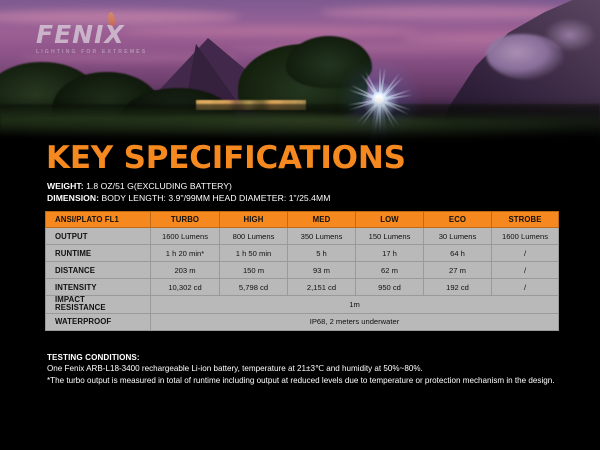 The image size is (600, 450). What do you see at coordinates (253, 287) in the screenshot?
I see `cell-intensity-high: 5,798 cd` at bounding box center [253, 287].